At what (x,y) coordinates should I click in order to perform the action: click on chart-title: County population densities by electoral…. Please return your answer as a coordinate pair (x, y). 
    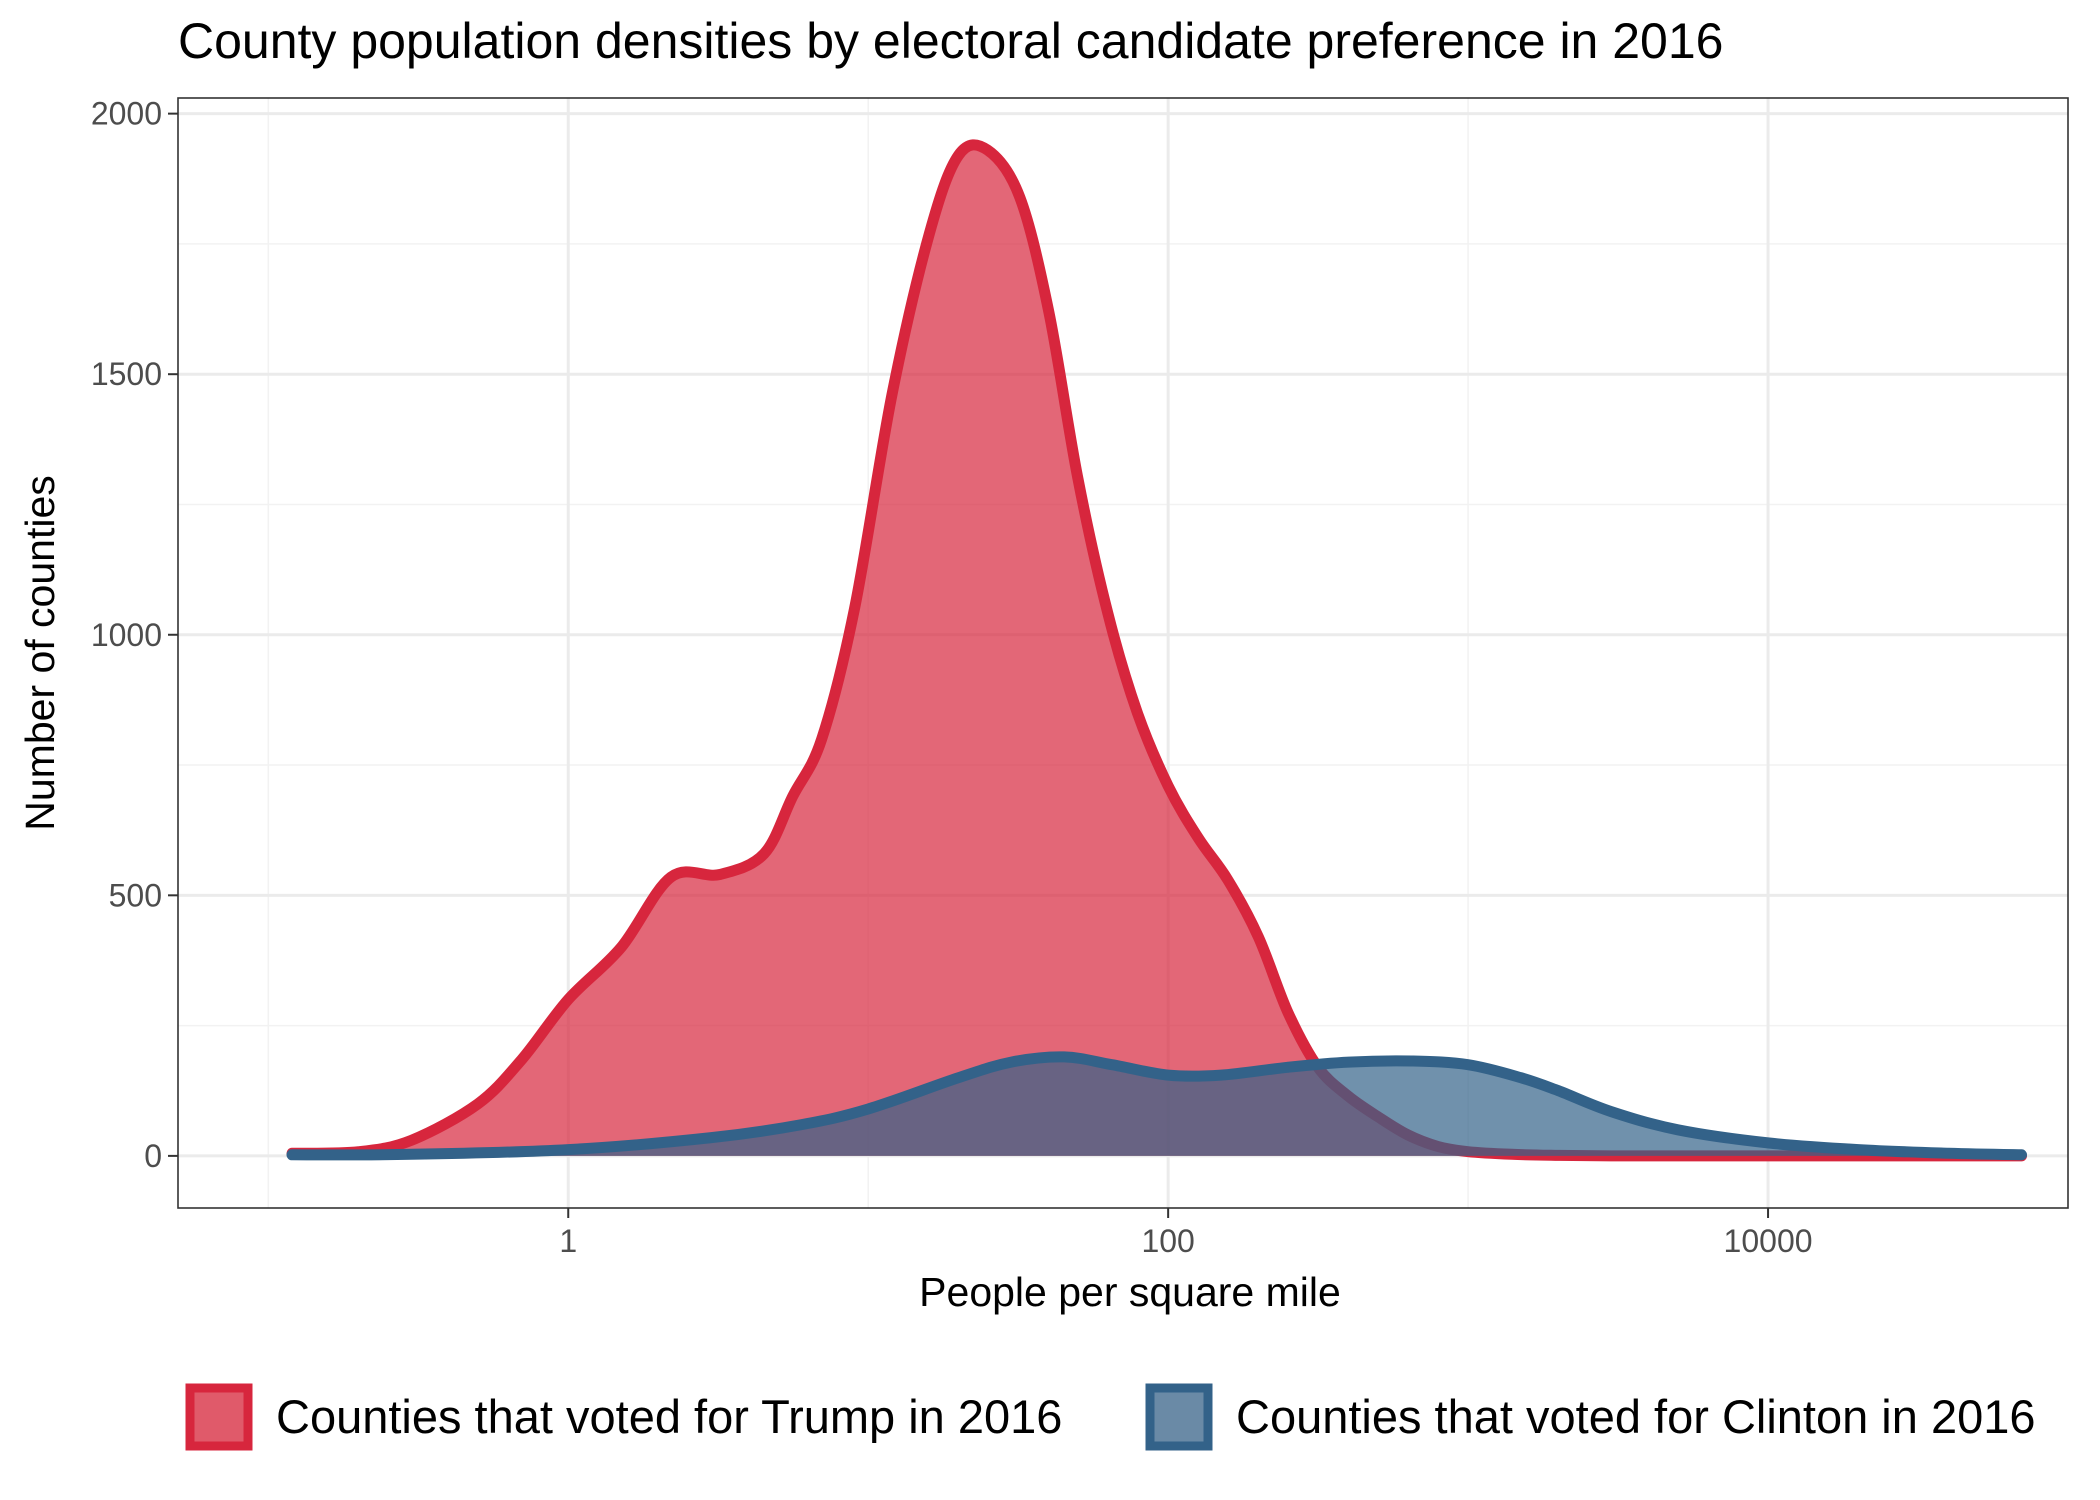
    Looking at the image, I should click on (950, 41).